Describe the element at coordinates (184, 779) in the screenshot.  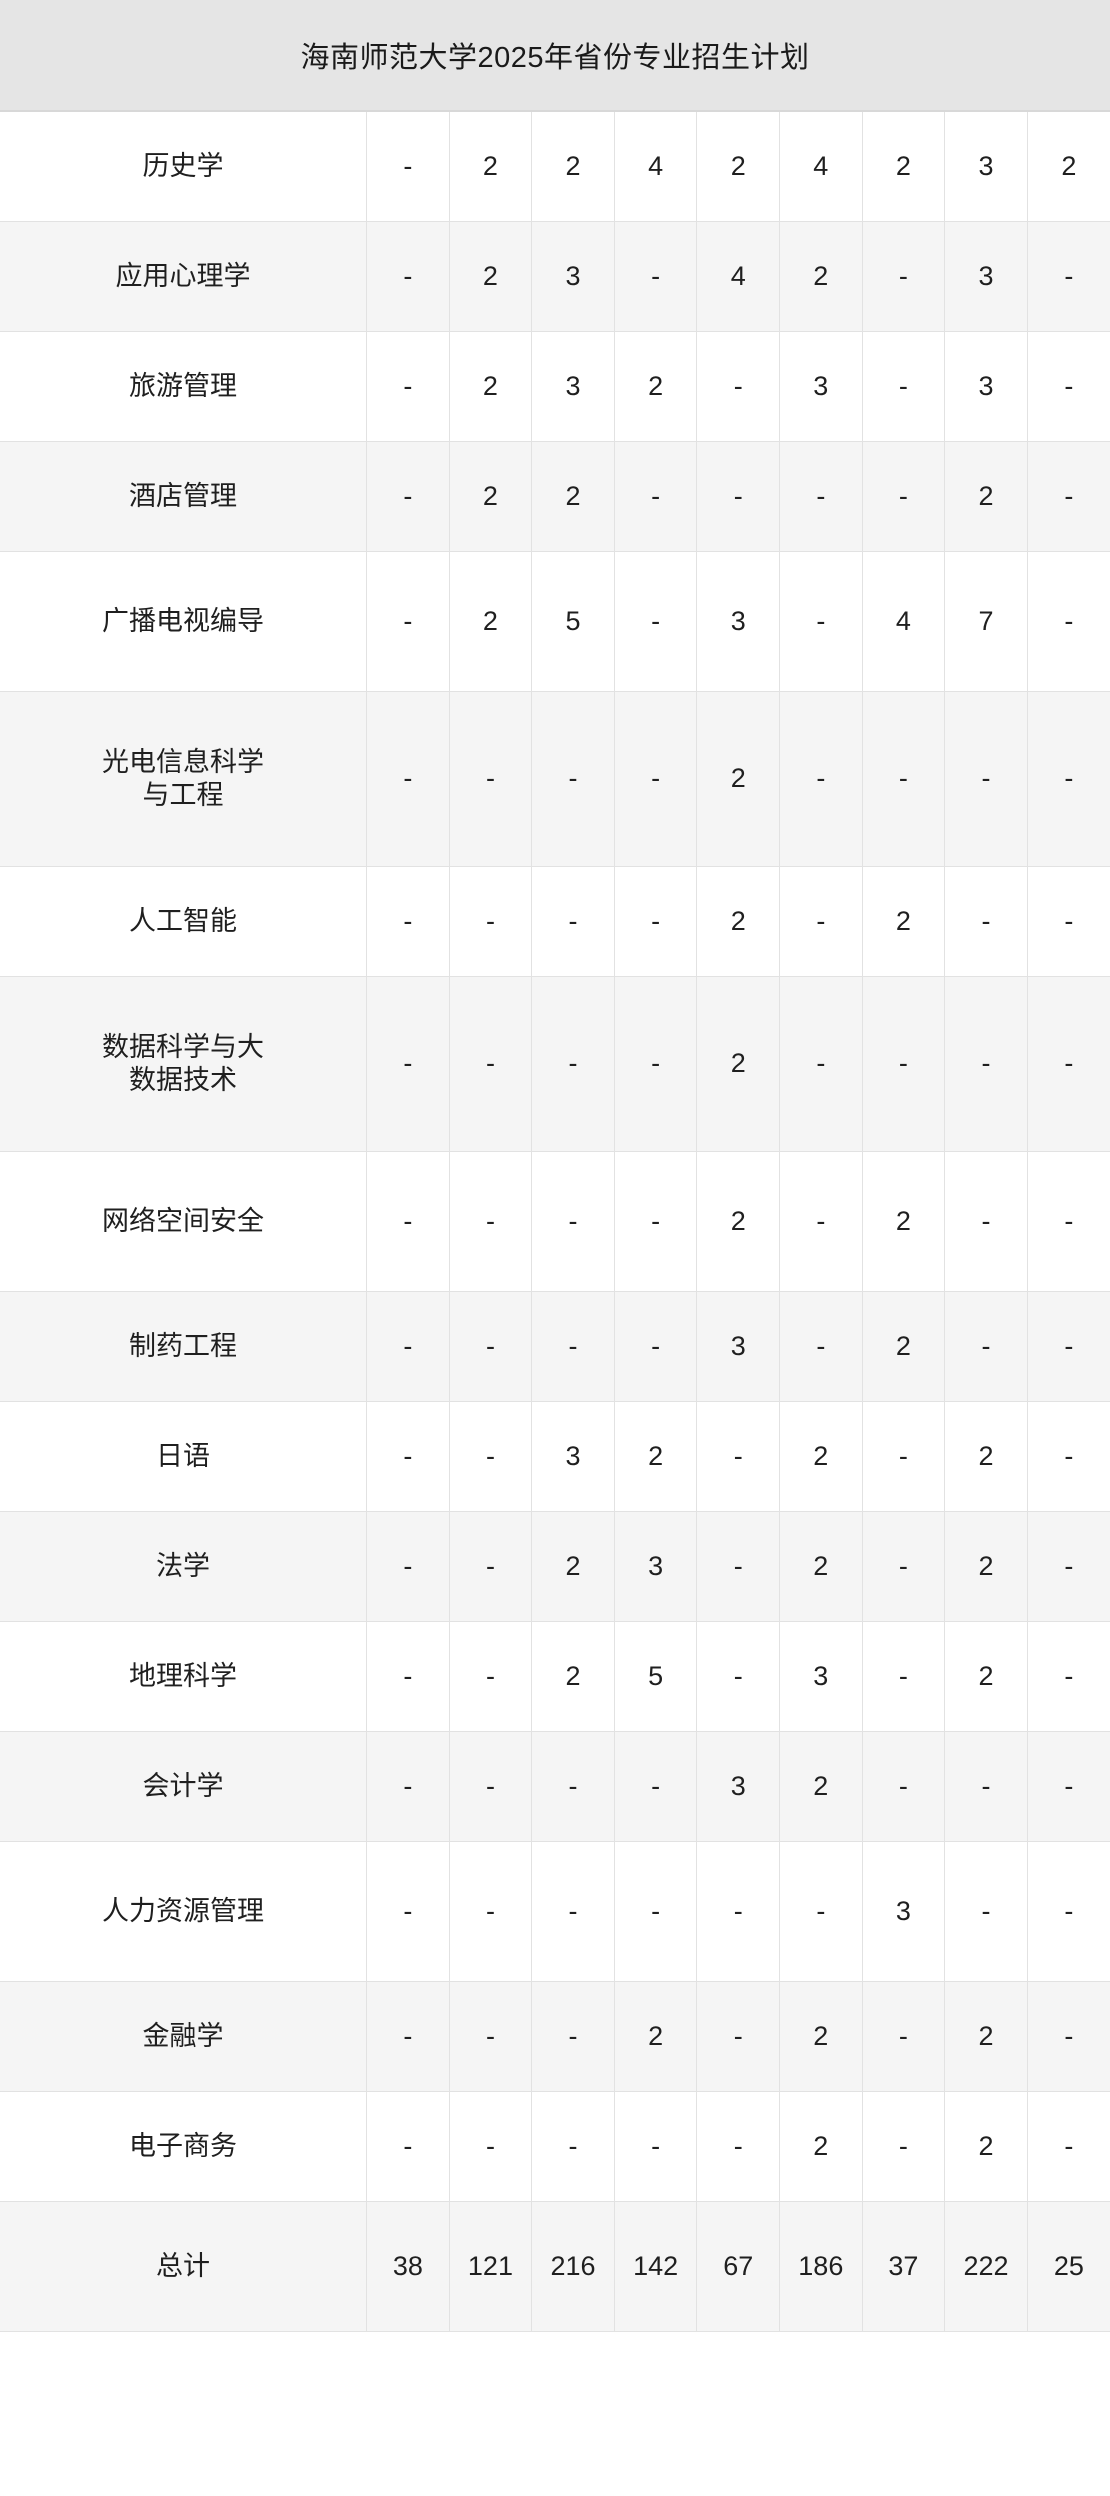
I see `major-name-cell: 光电信息科学 与工程` at that location.